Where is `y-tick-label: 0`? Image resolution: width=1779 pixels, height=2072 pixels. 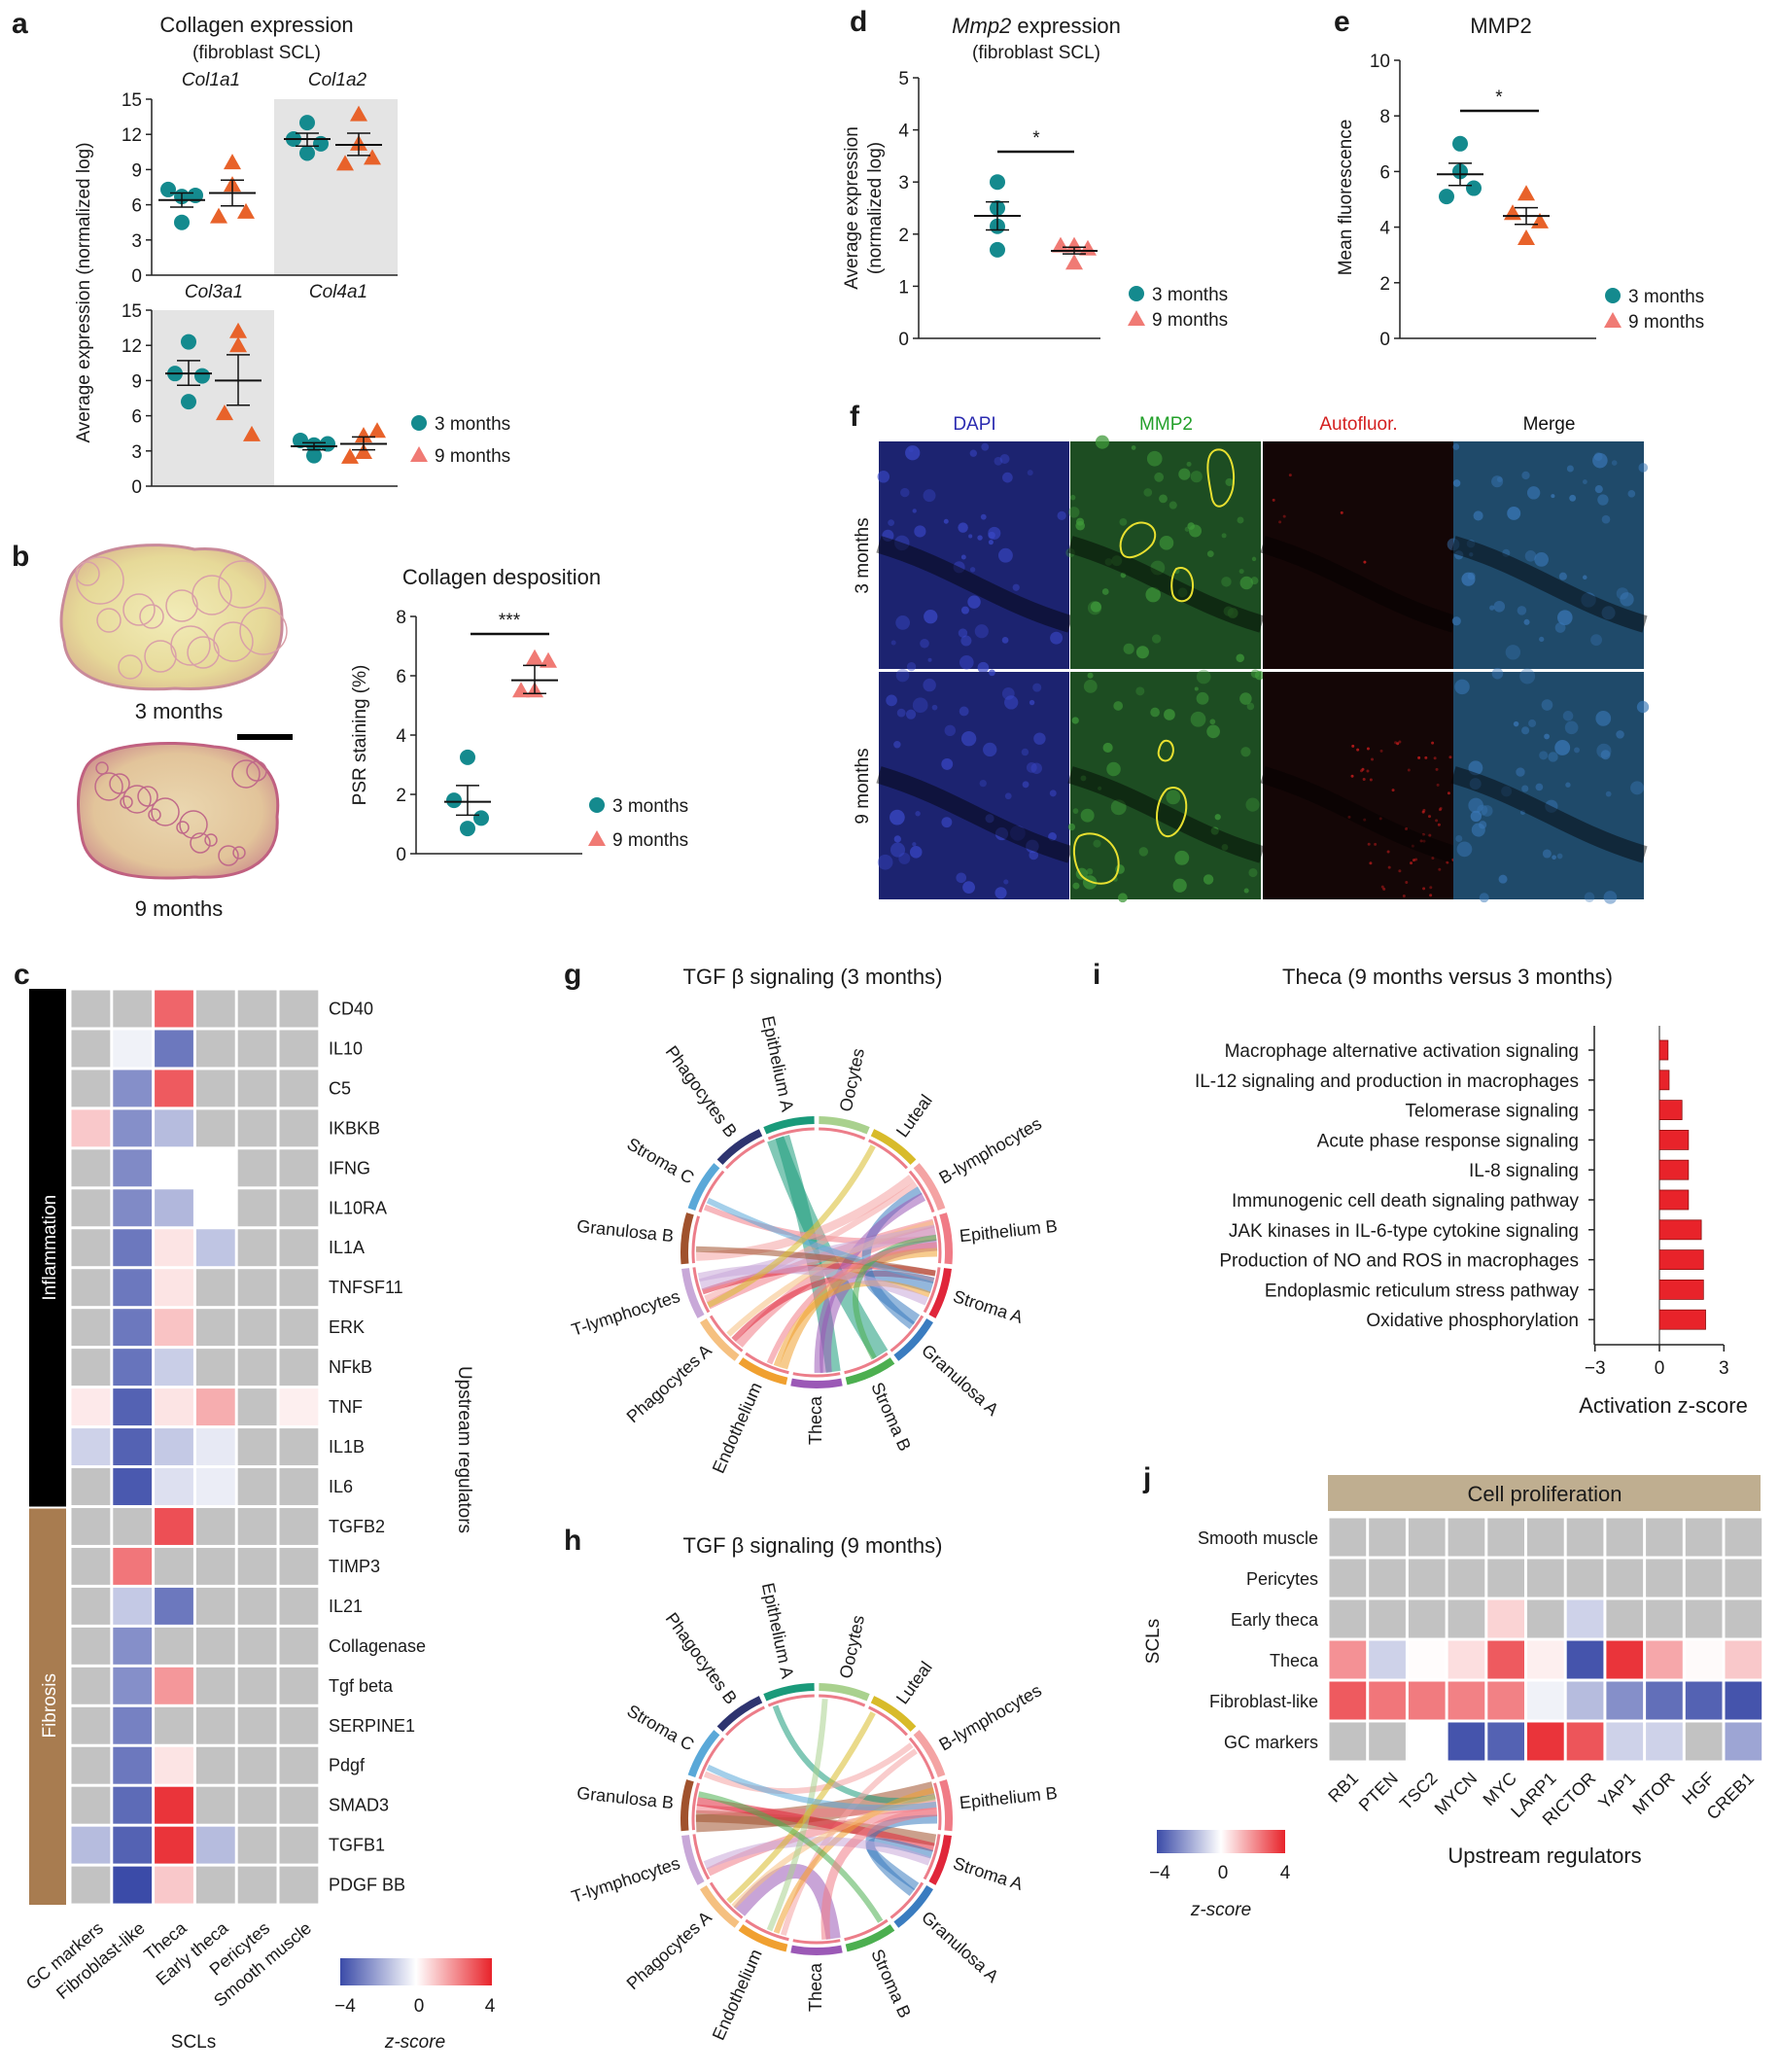
y-tick-label: 0 is located at coordinates (1384, 340).